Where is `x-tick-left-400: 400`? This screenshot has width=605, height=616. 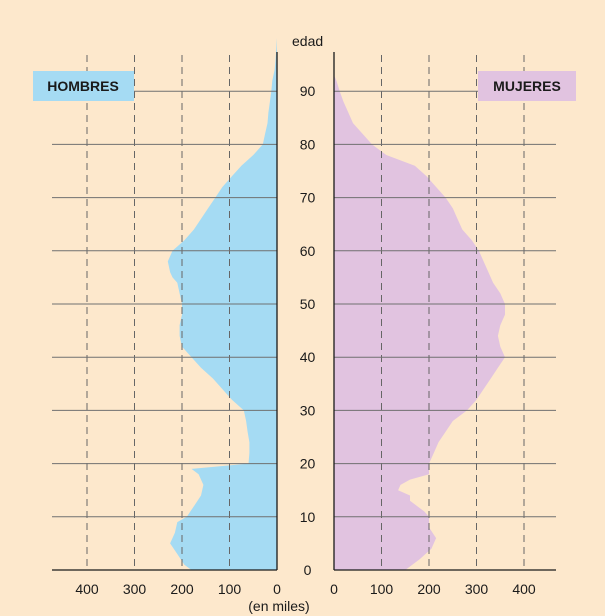
x-tick-left-400: 400 is located at coordinates (87, 589).